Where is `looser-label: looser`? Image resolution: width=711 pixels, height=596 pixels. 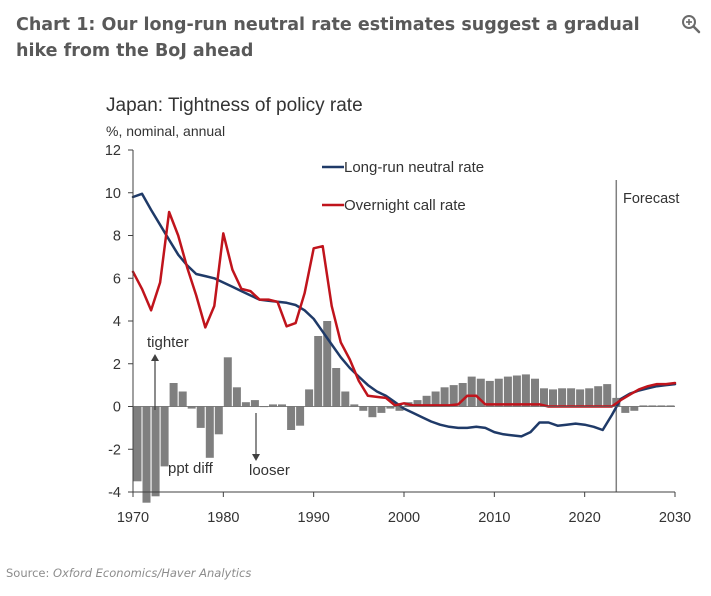
looser-label: looser is located at coordinates (269, 470).